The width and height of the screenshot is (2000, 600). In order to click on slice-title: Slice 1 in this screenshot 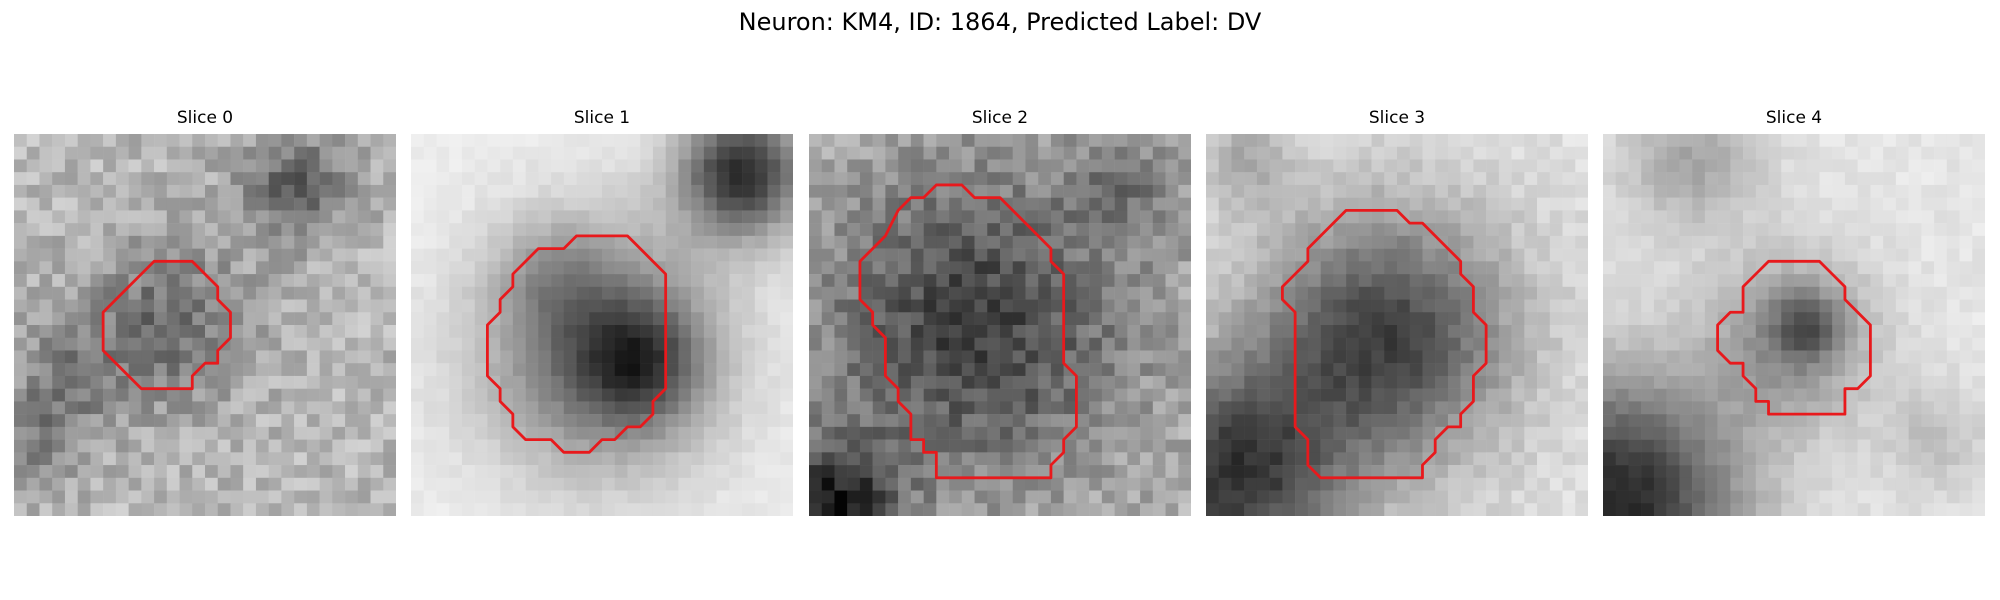, I will do `click(602, 118)`.